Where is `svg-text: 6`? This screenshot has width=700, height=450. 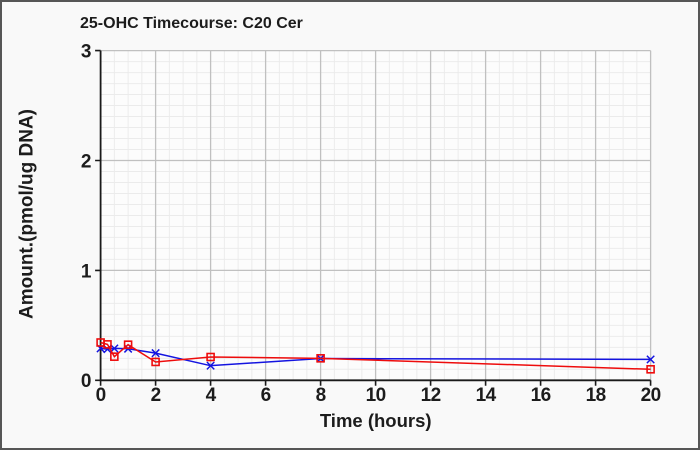 svg-text: 6 is located at coordinates (266, 395).